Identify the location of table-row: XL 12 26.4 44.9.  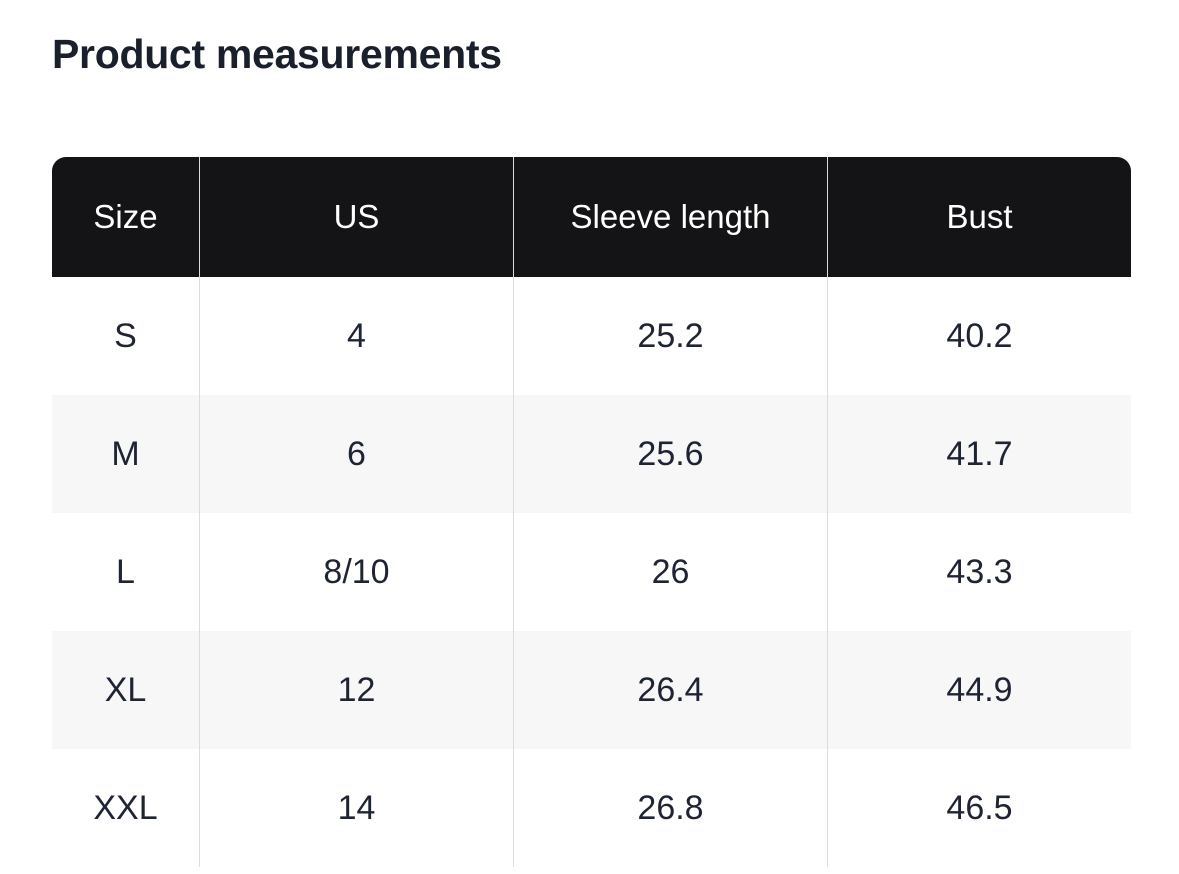
(591, 690).